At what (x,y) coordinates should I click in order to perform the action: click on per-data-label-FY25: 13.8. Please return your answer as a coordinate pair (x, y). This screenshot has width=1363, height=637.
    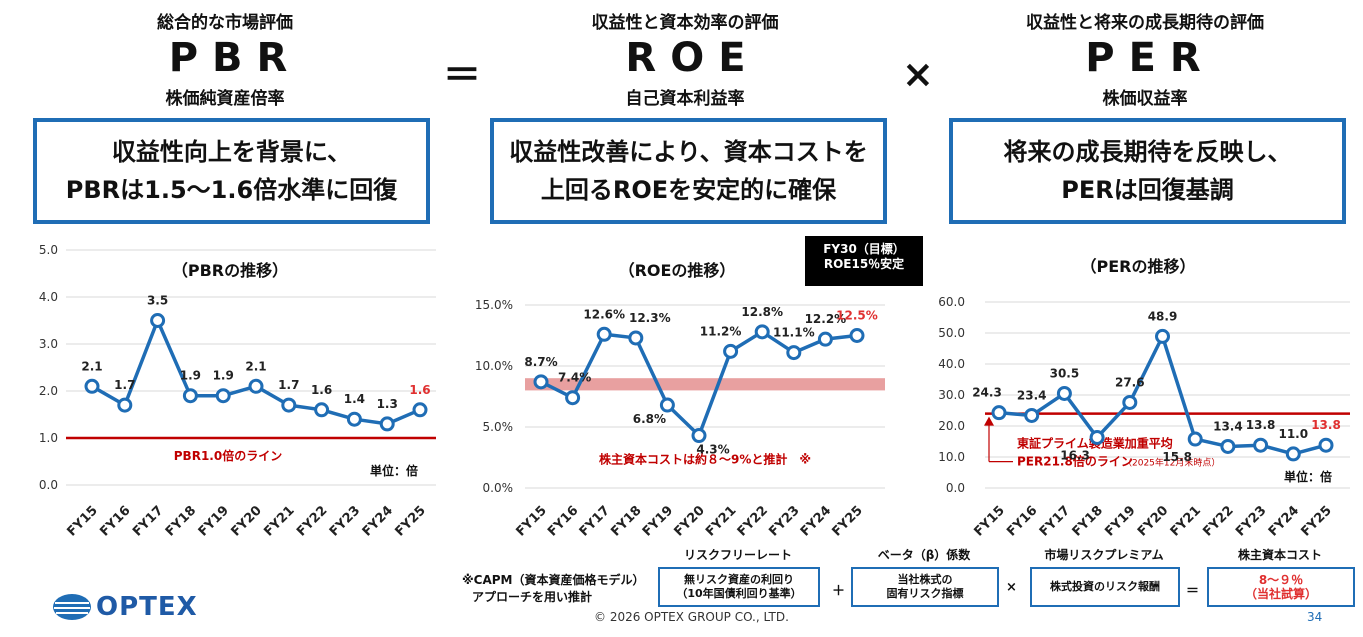
    Looking at the image, I should click on (1326, 425).